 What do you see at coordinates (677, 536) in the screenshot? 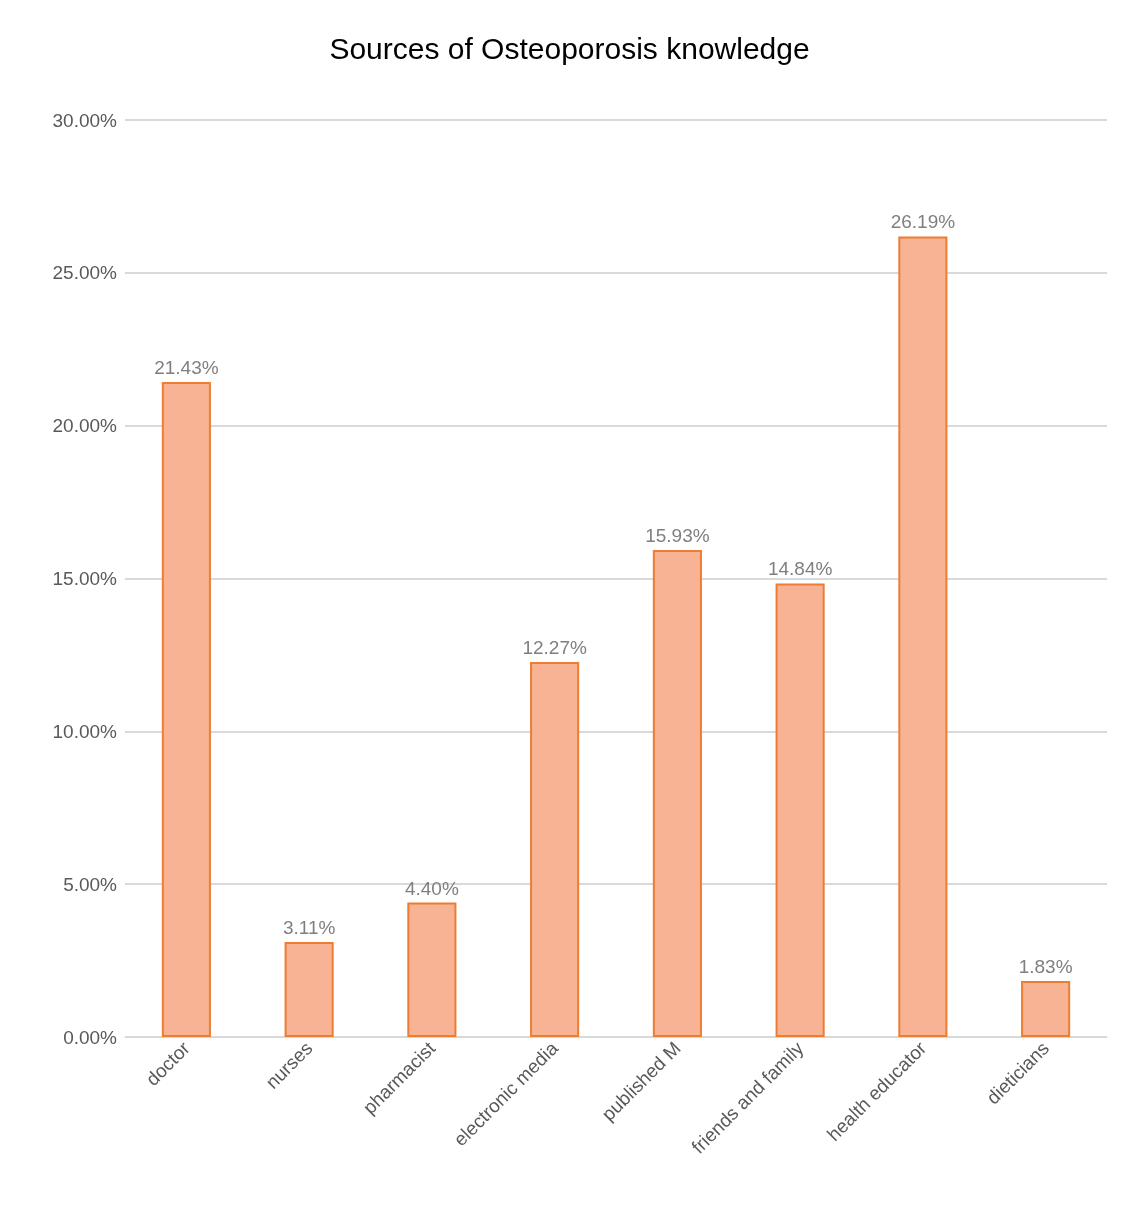
I see `data-label: 15.93%` at bounding box center [677, 536].